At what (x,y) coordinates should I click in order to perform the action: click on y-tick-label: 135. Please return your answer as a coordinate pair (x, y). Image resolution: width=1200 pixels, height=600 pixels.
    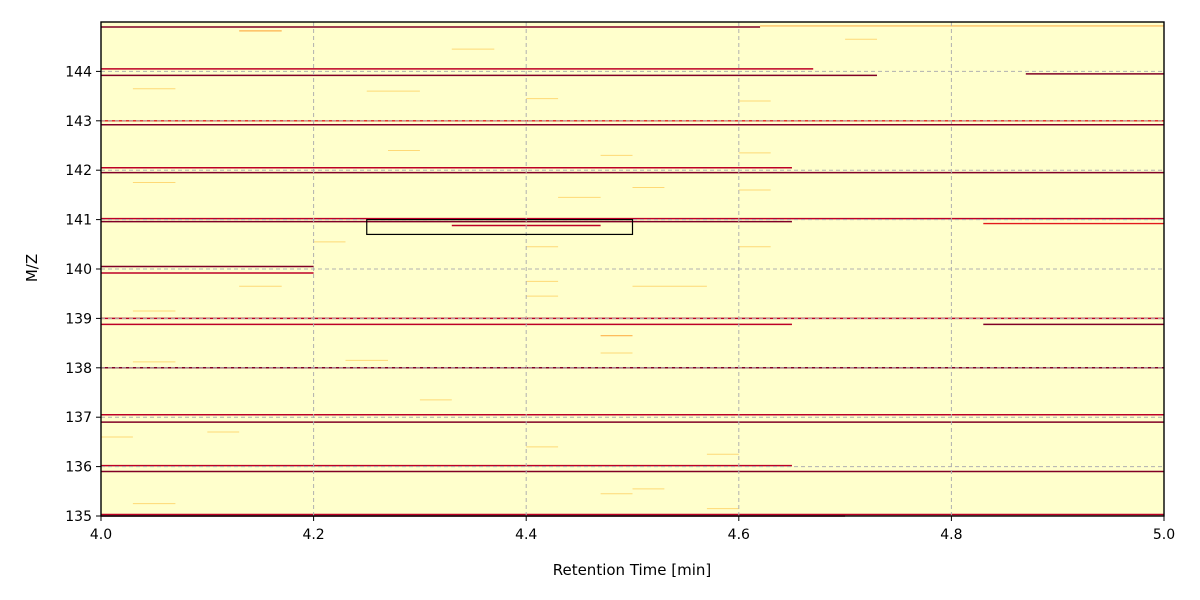
    Looking at the image, I should click on (78, 517).